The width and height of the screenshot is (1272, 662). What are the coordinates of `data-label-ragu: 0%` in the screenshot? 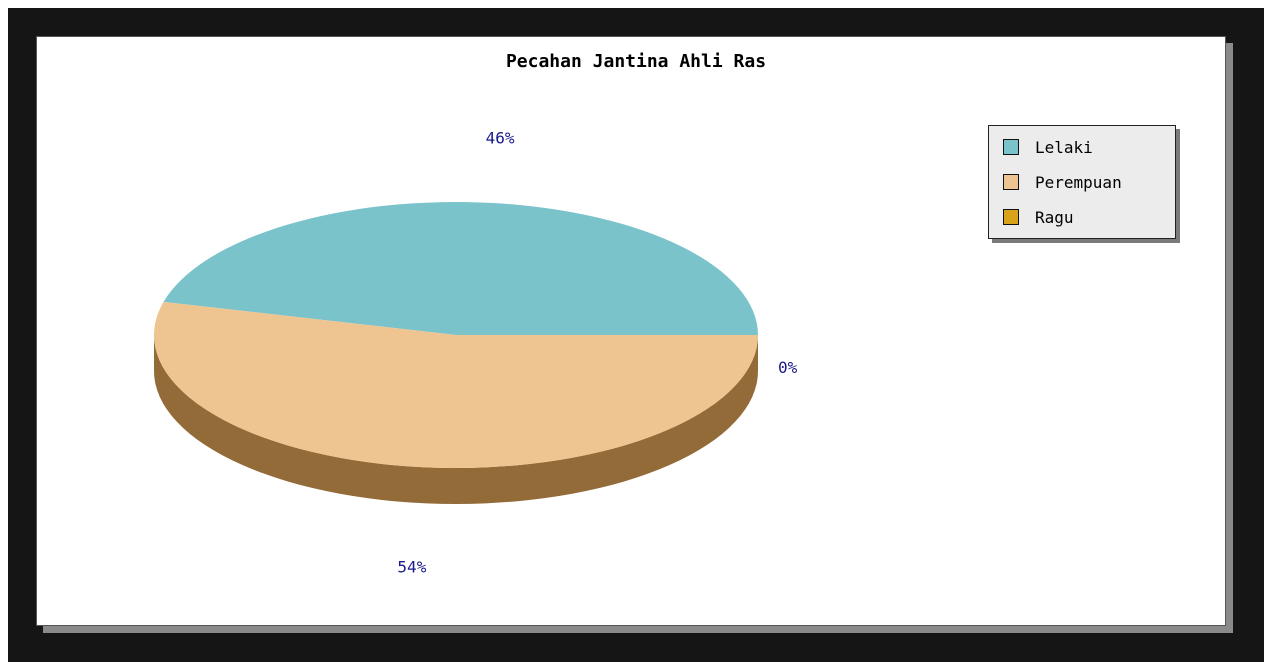 It's located at (788, 367).